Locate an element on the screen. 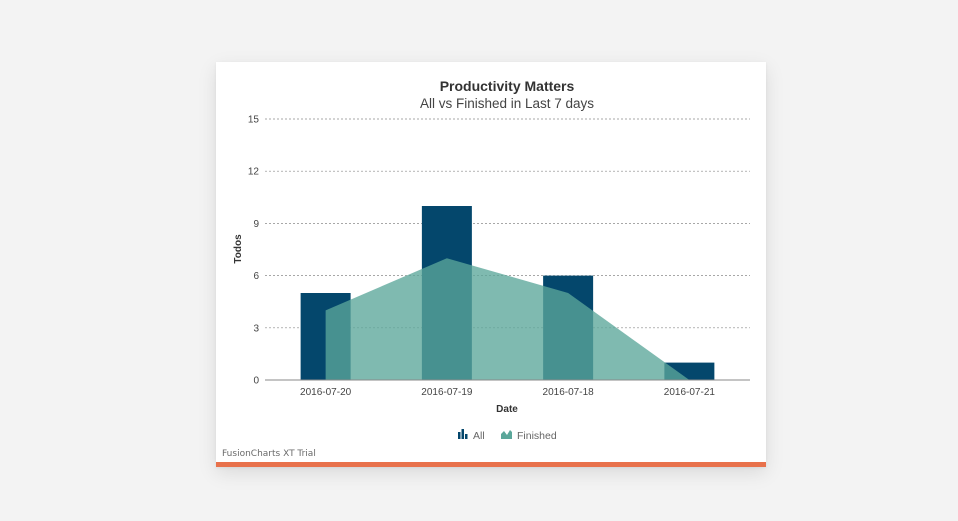 Image resolution: width=958 pixels, height=521 pixels. y-tick-label: 3 is located at coordinates (256, 328).